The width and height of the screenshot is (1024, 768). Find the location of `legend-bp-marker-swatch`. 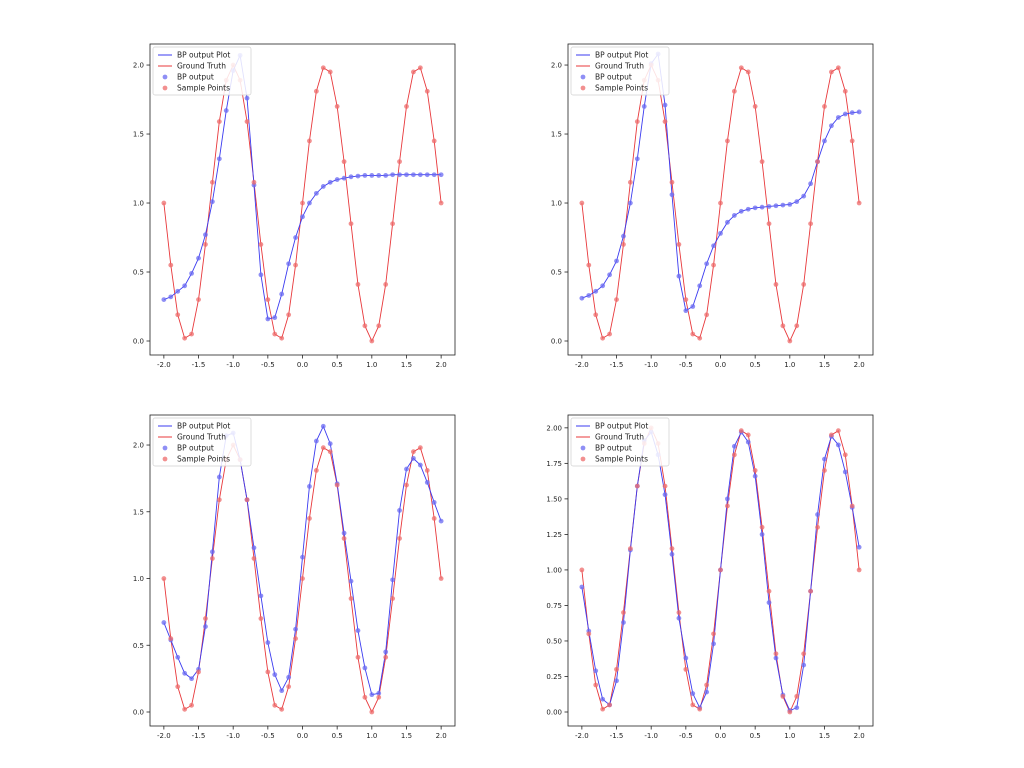

legend-bp-marker-swatch is located at coordinates (583, 448).